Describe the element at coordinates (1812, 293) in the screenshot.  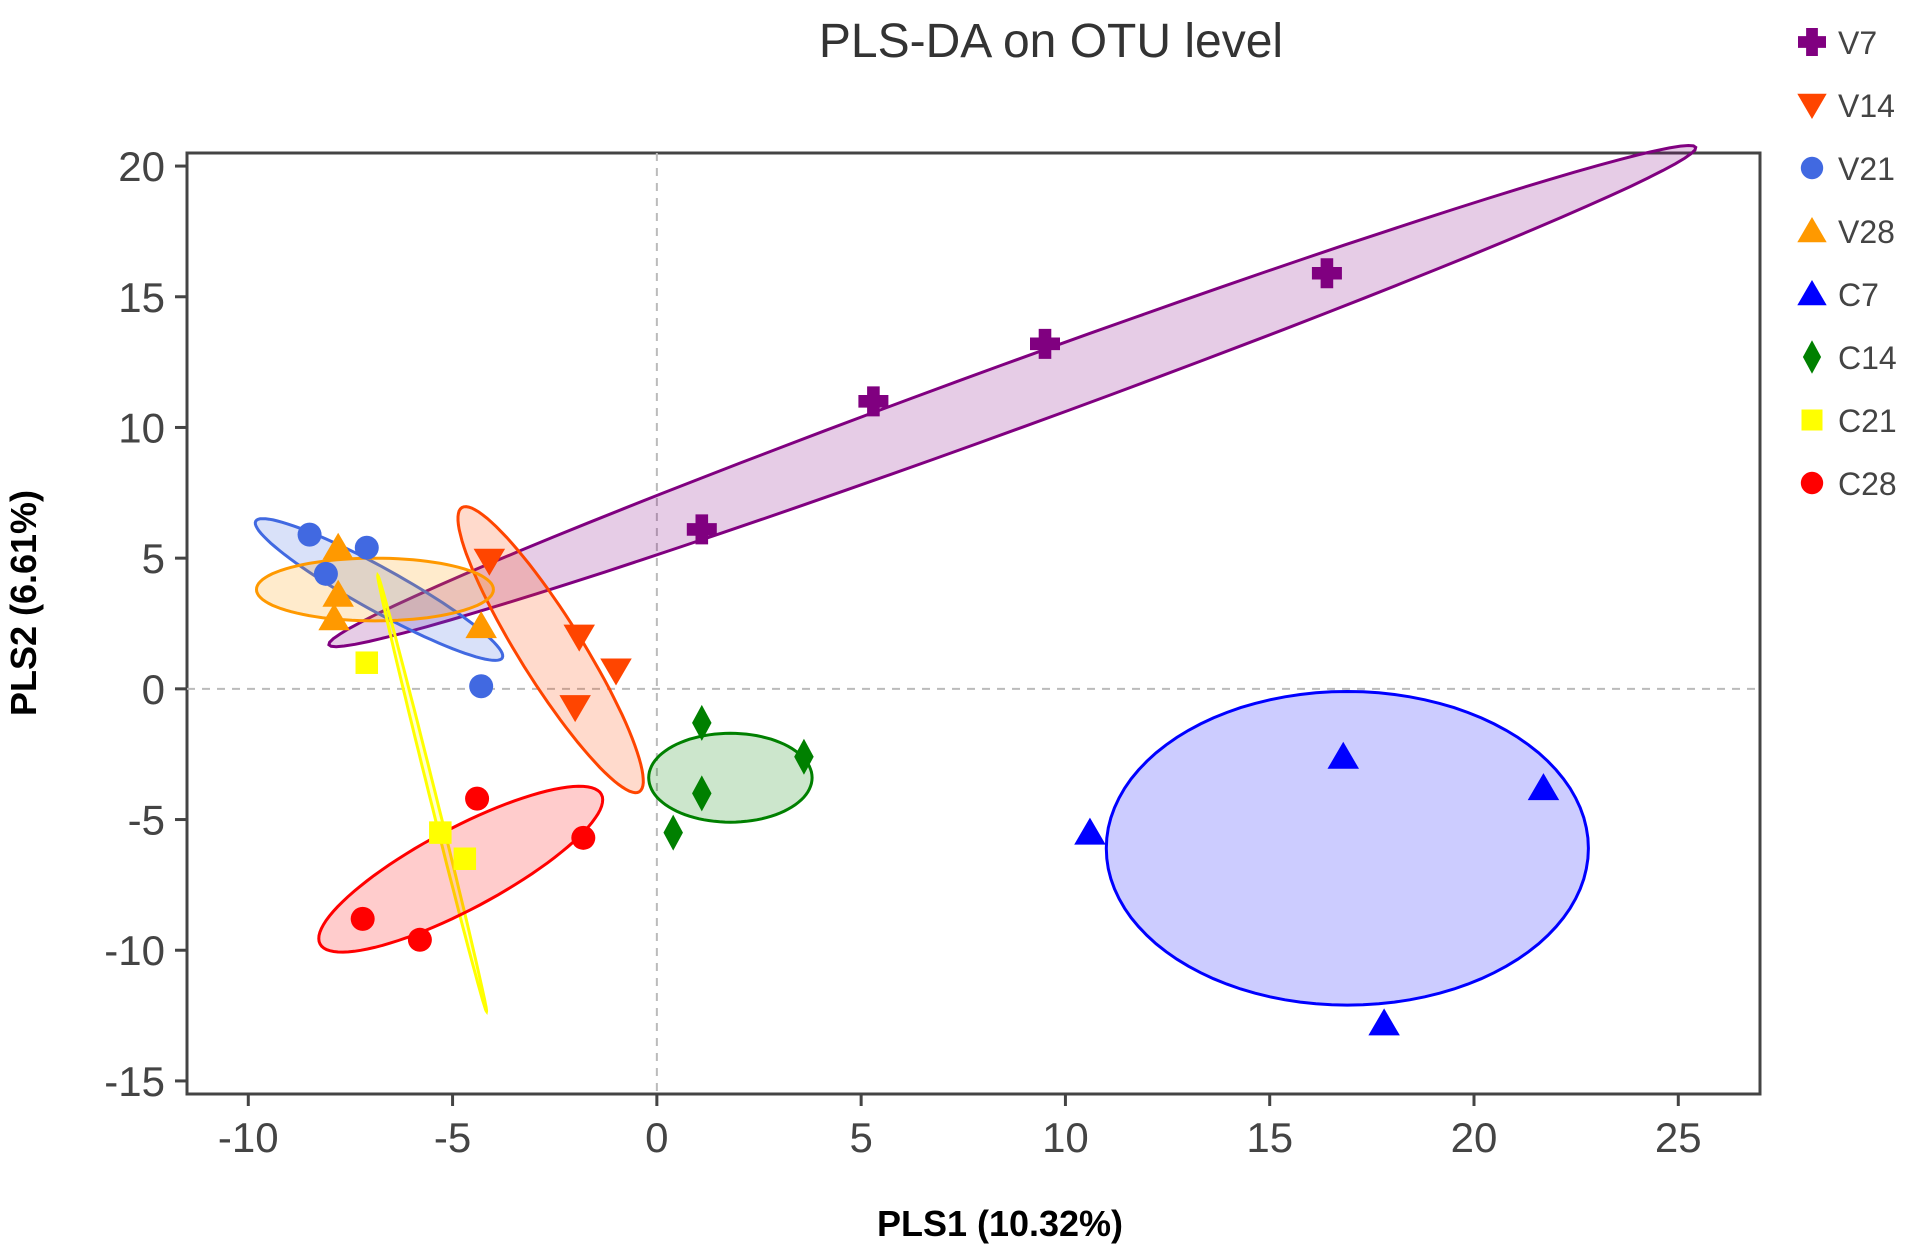
I see `legend-marker-c7` at that location.